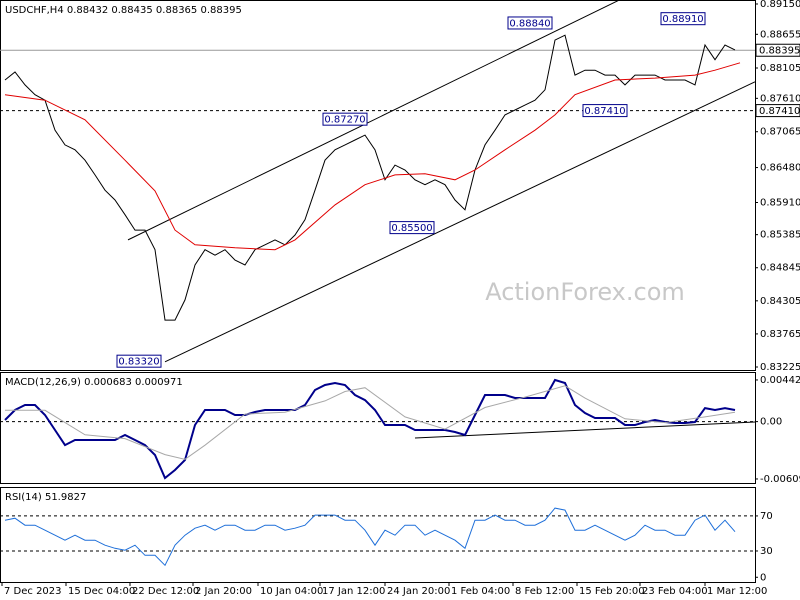 This screenshot has height=600, width=800. I want to click on level-label: 0.88395, so click(779, 51).